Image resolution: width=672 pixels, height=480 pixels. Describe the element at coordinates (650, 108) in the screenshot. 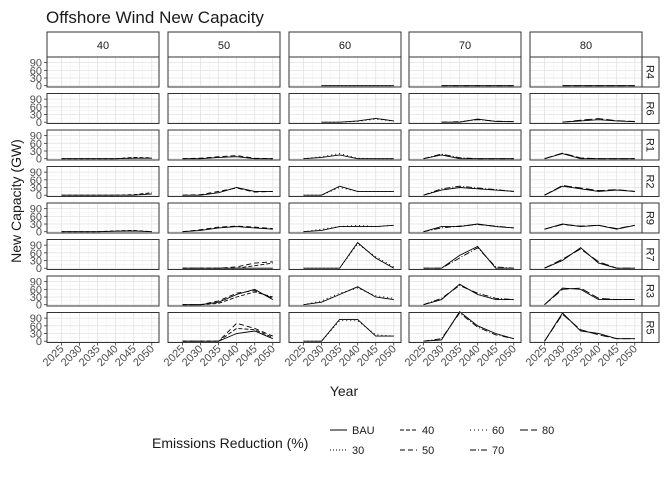

I see `row-strip-R6: R6` at that location.